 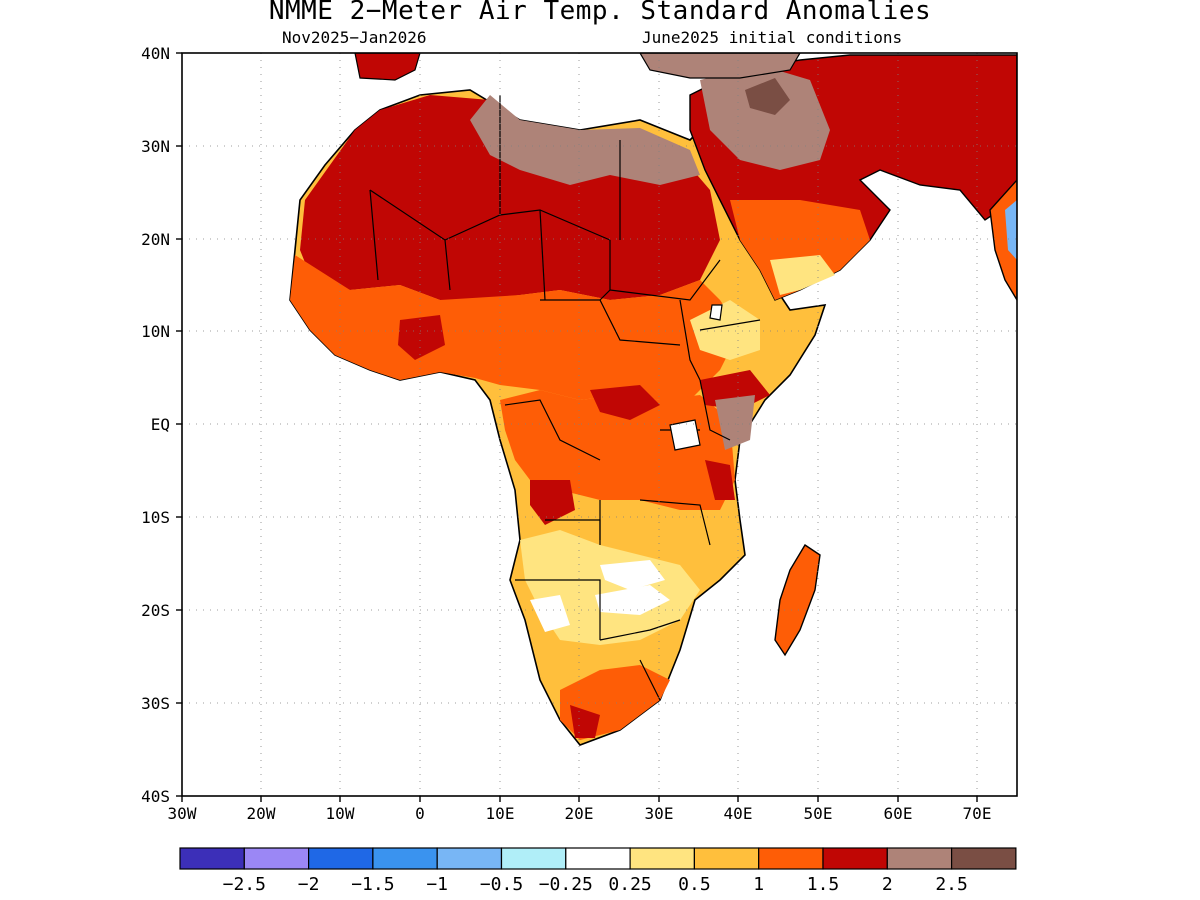 I want to click on dark-brown-patch, so click(x=767, y=96).